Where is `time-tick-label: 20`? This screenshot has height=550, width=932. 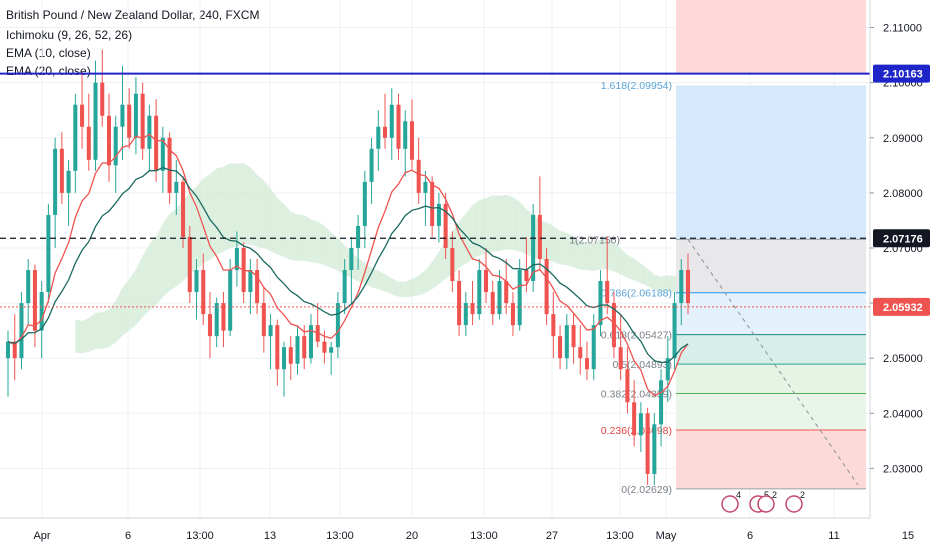 time-tick-label: 20 is located at coordinates (412, 536).